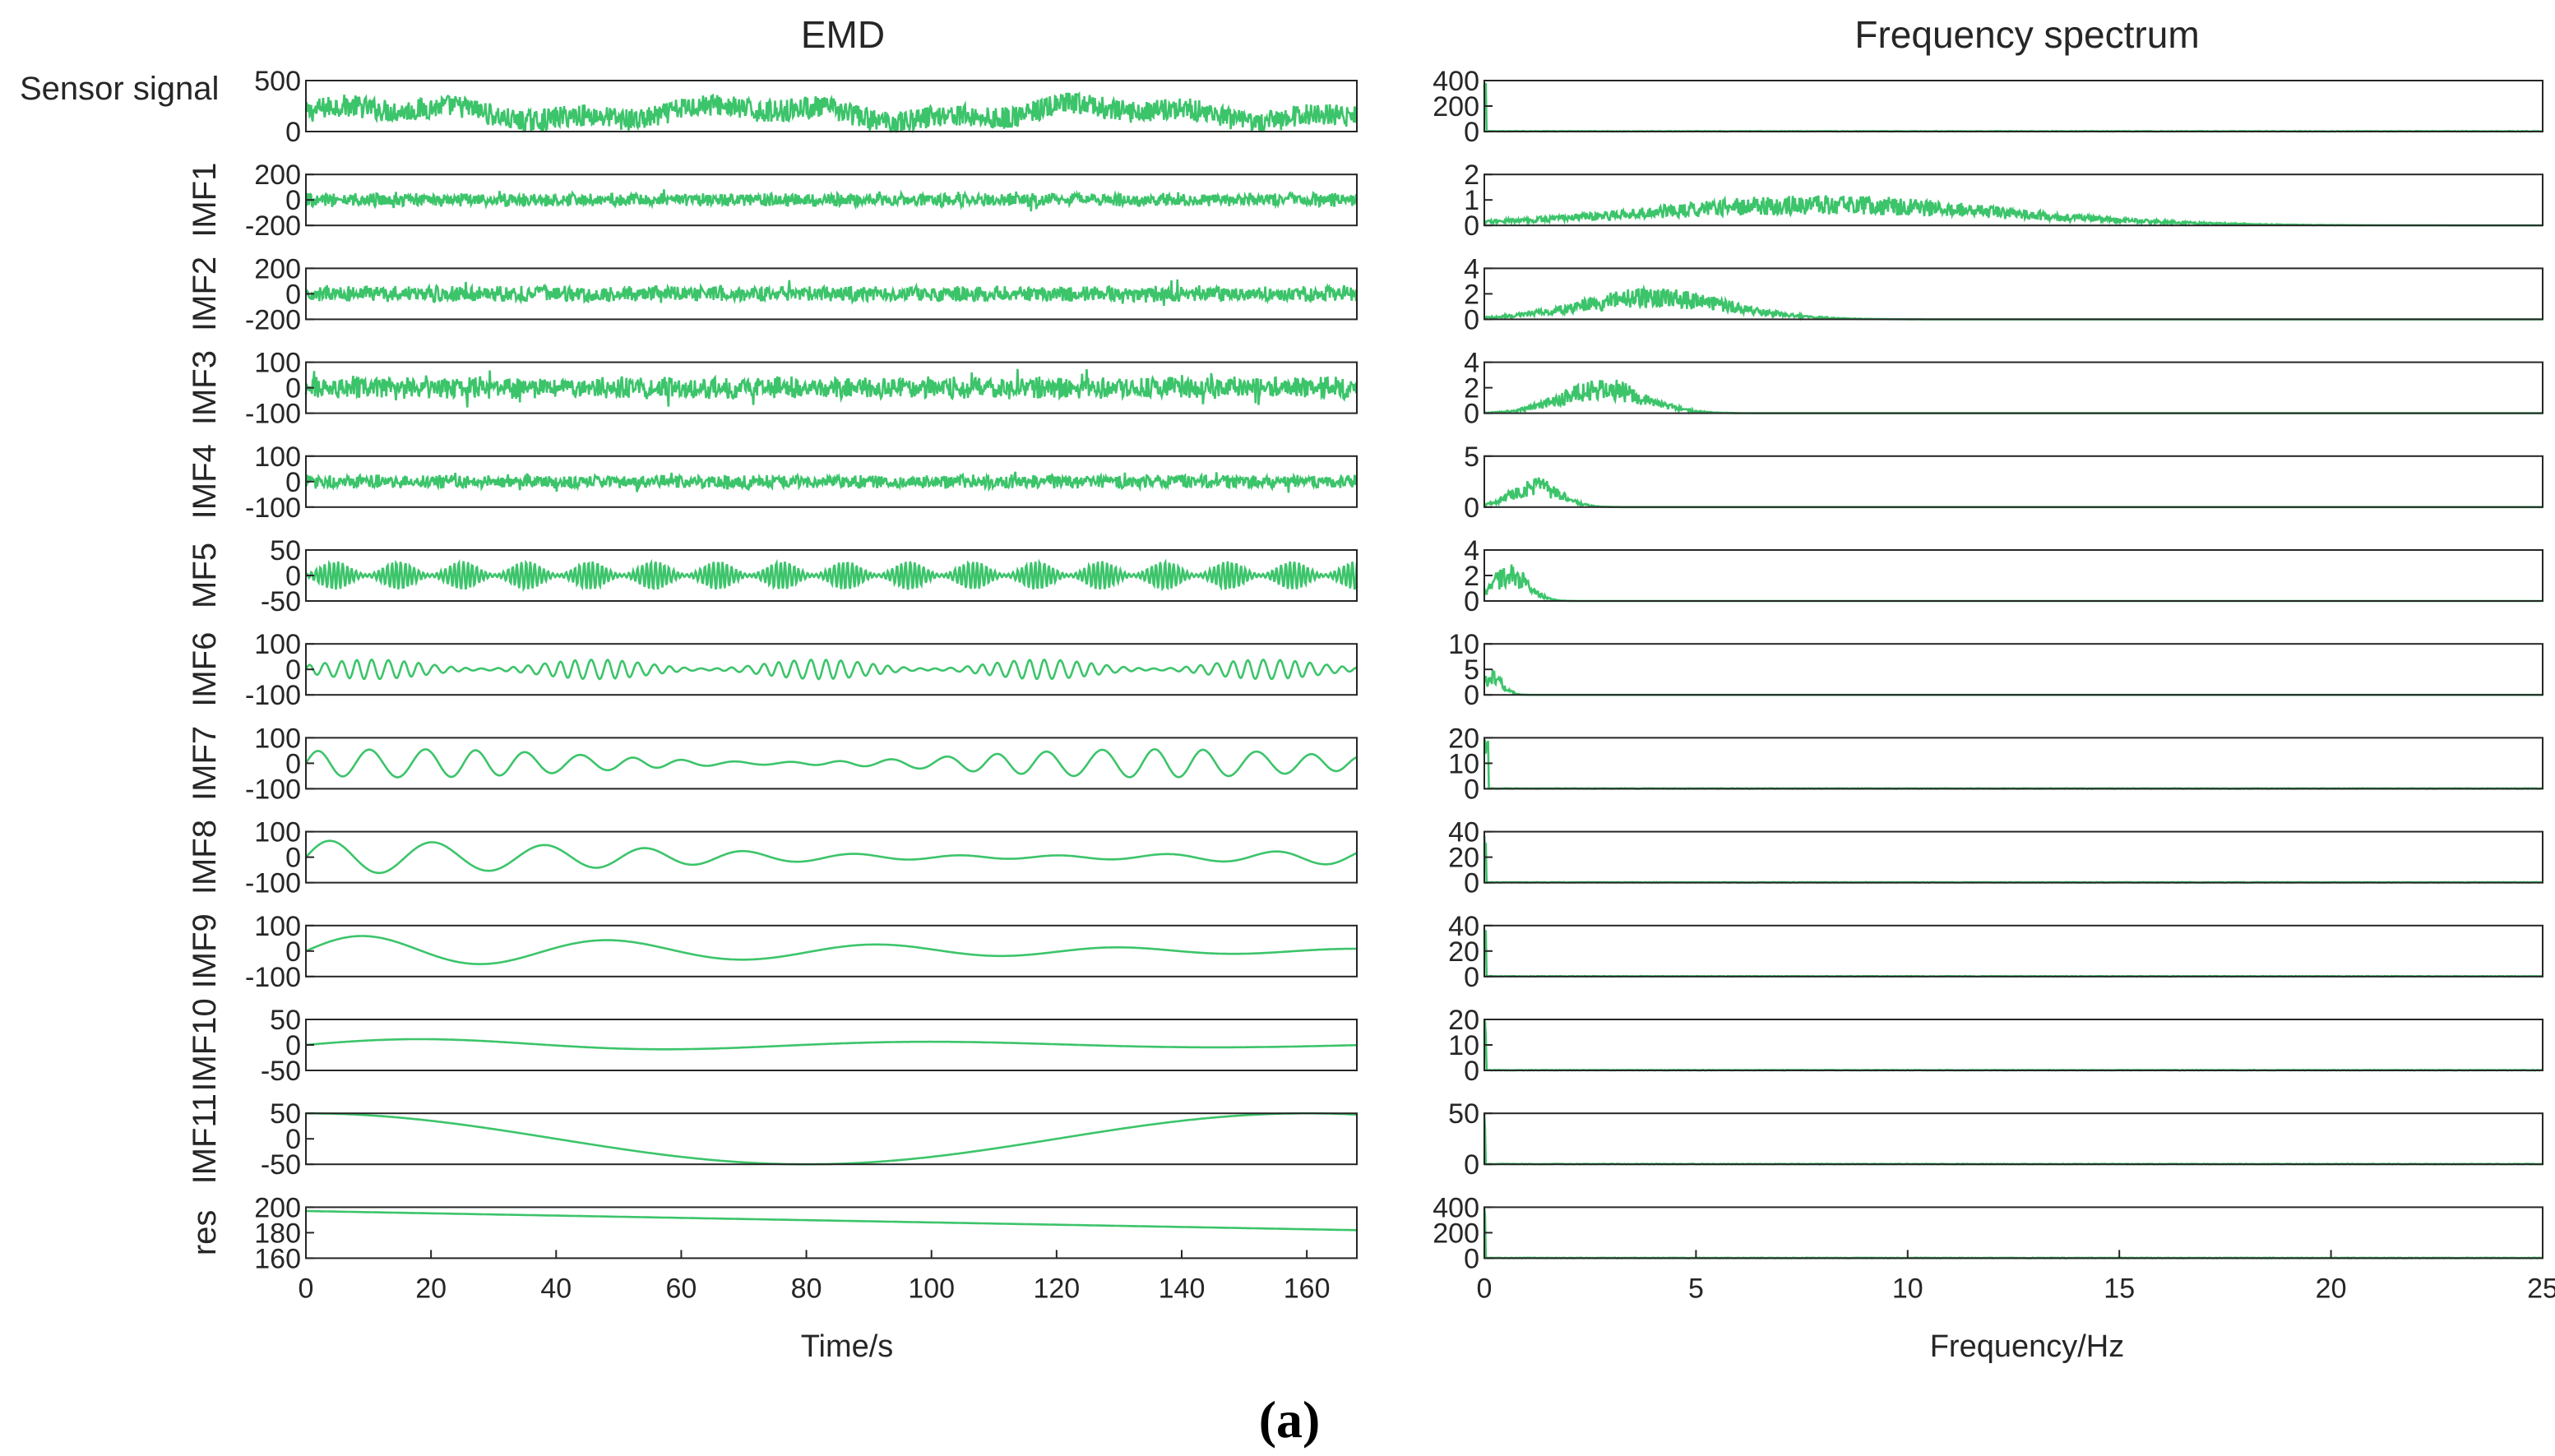 The image size is (2555, 1456). What do you see at coordinates (831, 482) in the screenshot?
I see `emd-series-imf4` at bounding box center [831, 482].